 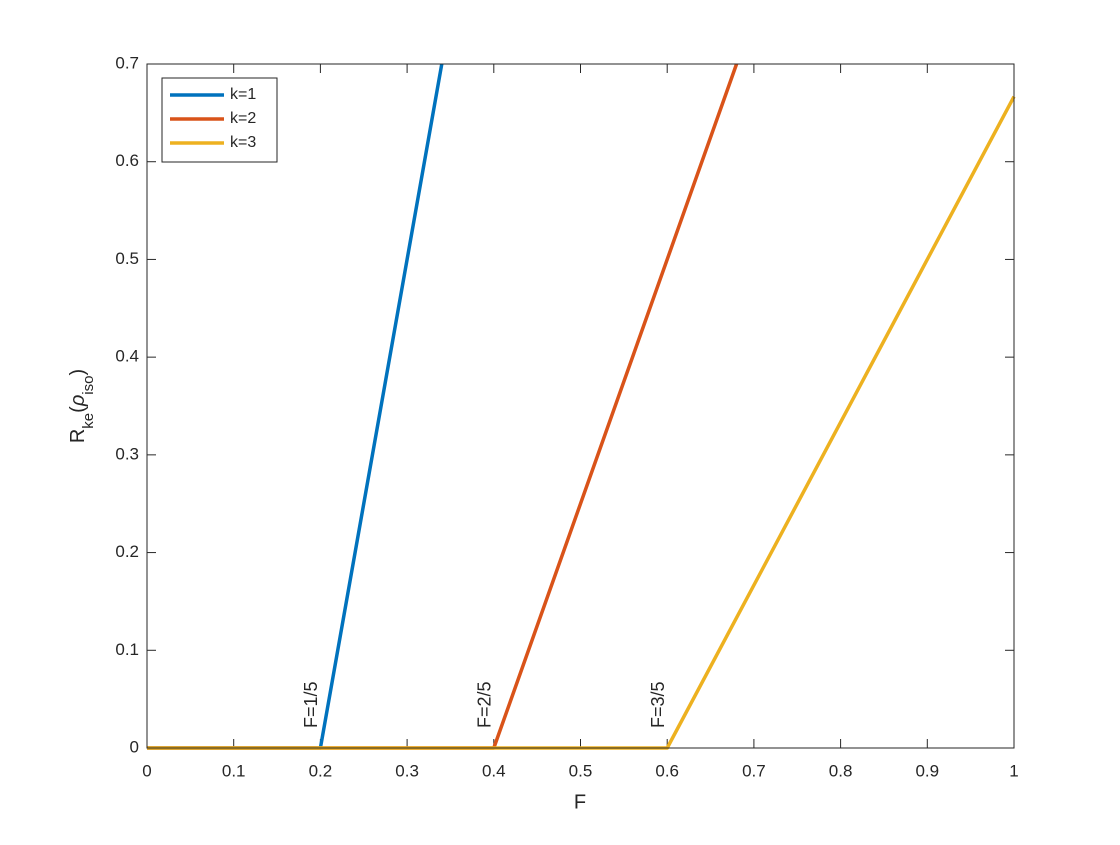 I want to click on legend-label: k=1, so click(x=243, y=94).